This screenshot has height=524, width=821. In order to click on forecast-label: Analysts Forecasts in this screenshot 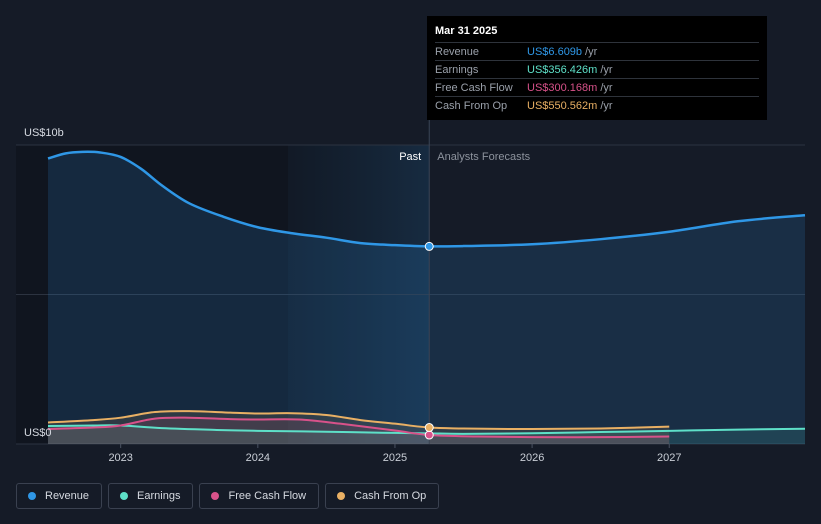, I will do `click(483, 157)`.